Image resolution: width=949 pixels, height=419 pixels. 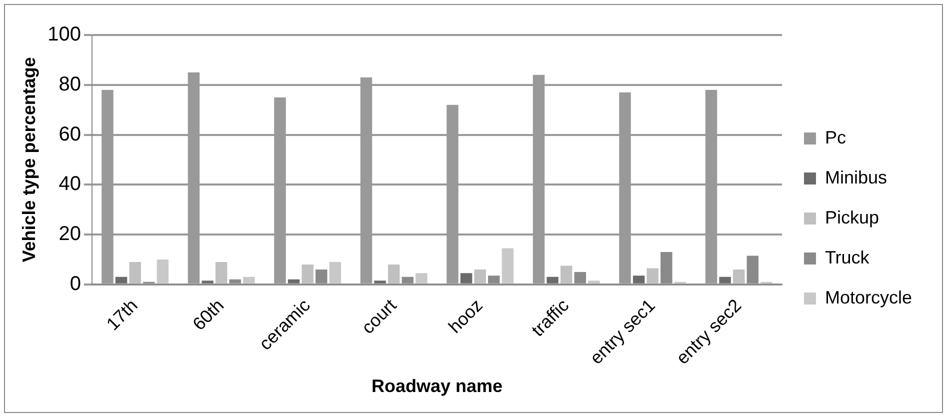 I want to click on y-tick-label: 0, so click(x=75, y=283).